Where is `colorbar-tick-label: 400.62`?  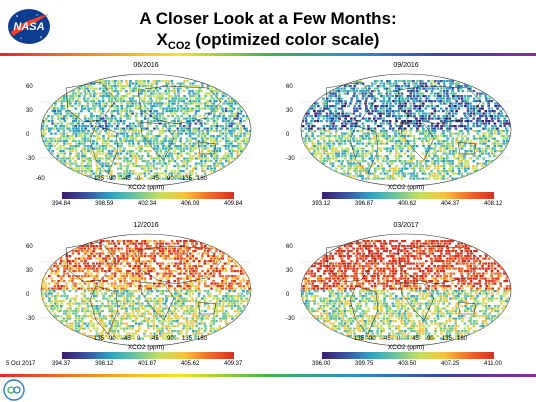 colorbar-tick-label: 400.62 is located at coordinates (407, 204).